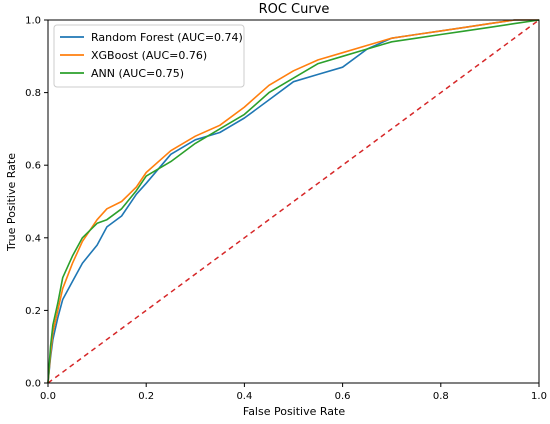 The width and height of the screenshot is (550, 424). What do you see at coordinates (146, 396) in the screenshot?
I see `x-tick-label: 0.2` at bounding box center [146, 396].